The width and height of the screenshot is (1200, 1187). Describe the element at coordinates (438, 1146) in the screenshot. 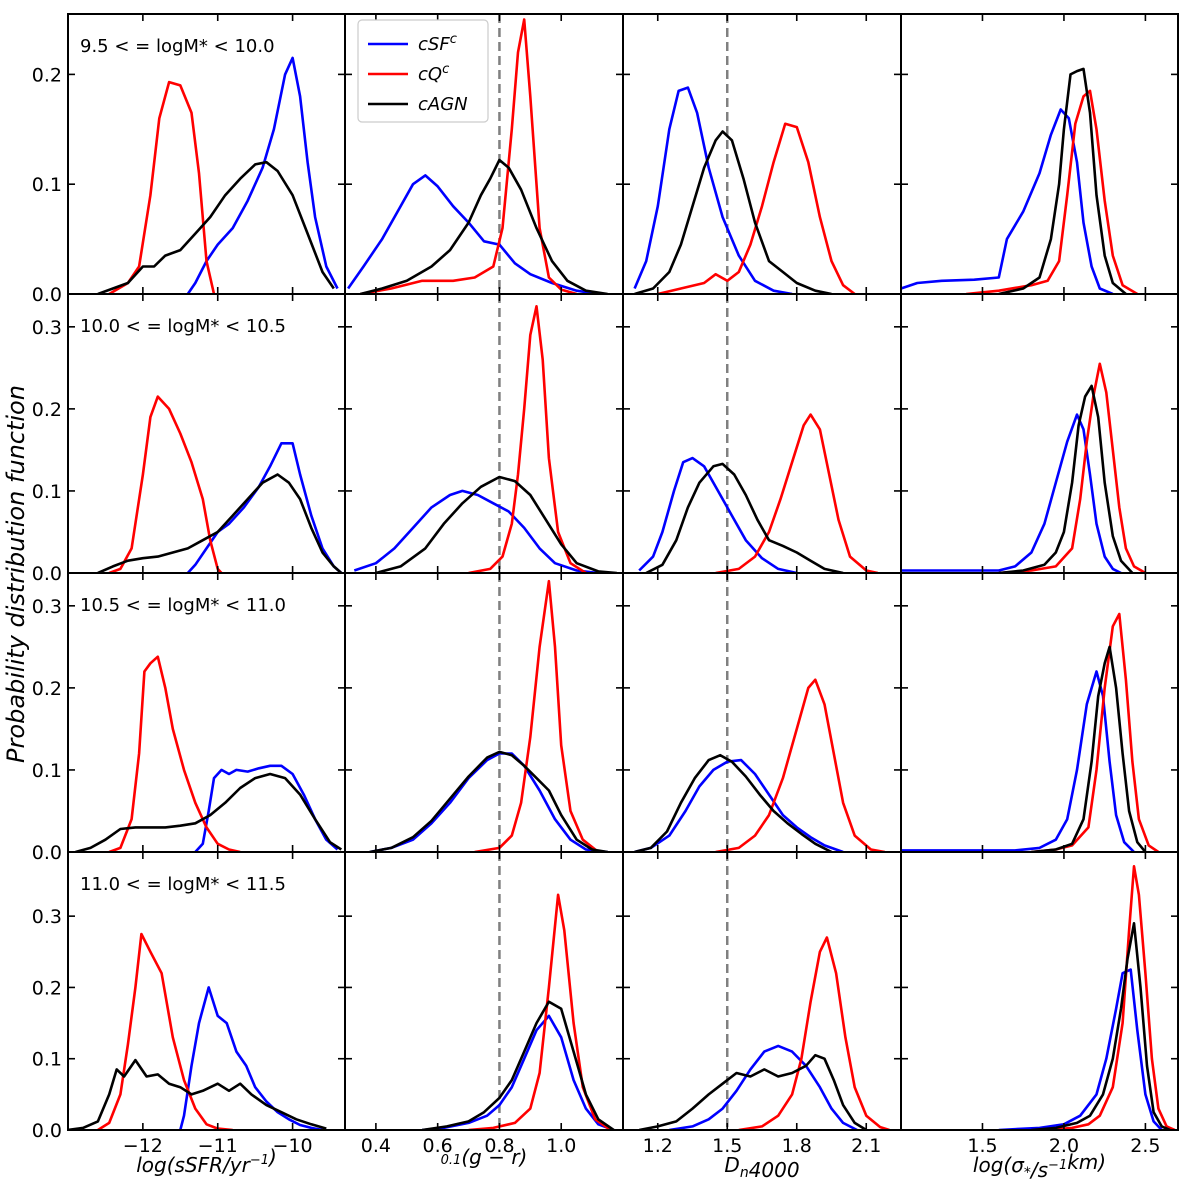

I see `x-tick-label: 0.6` at that location.